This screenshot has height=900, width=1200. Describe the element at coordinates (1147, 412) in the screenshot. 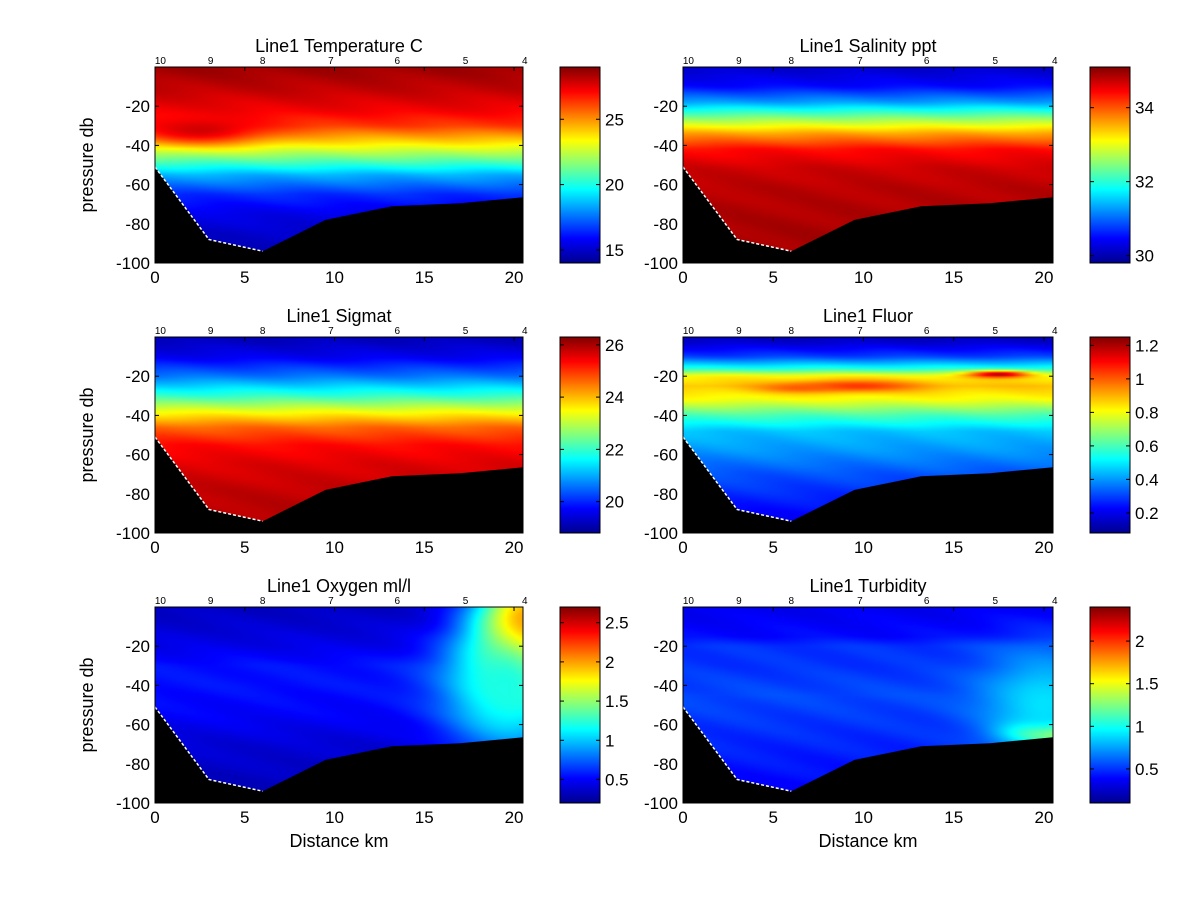

I see `colorbar-tick-label: 0.8` at that location.